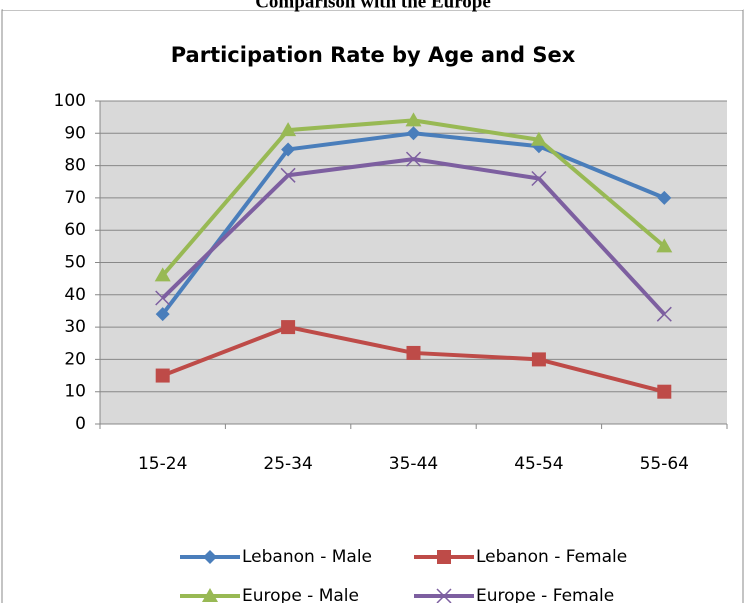 Image resolution: width=746 pixels, height=603 pixels. I want to click on x-tick-label: 35-44, so click(413, 464).